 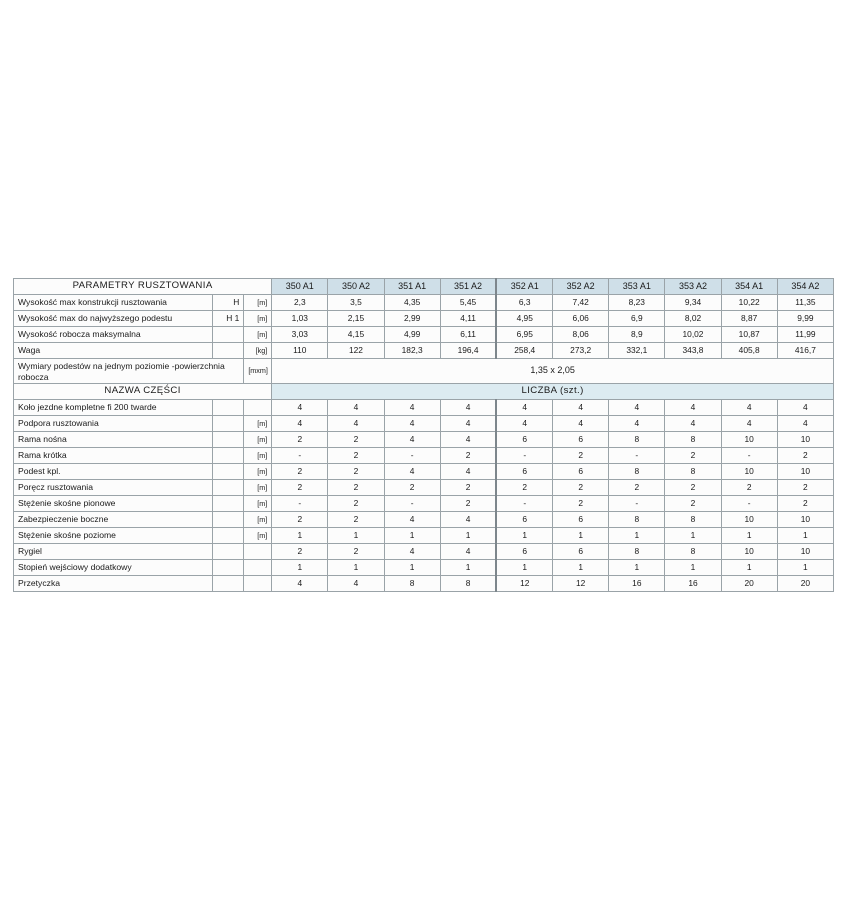 What do you see at coordinates (805, 334) in the screenshot?
I see `param-value: 11,99` at bounding box center [805, 334].